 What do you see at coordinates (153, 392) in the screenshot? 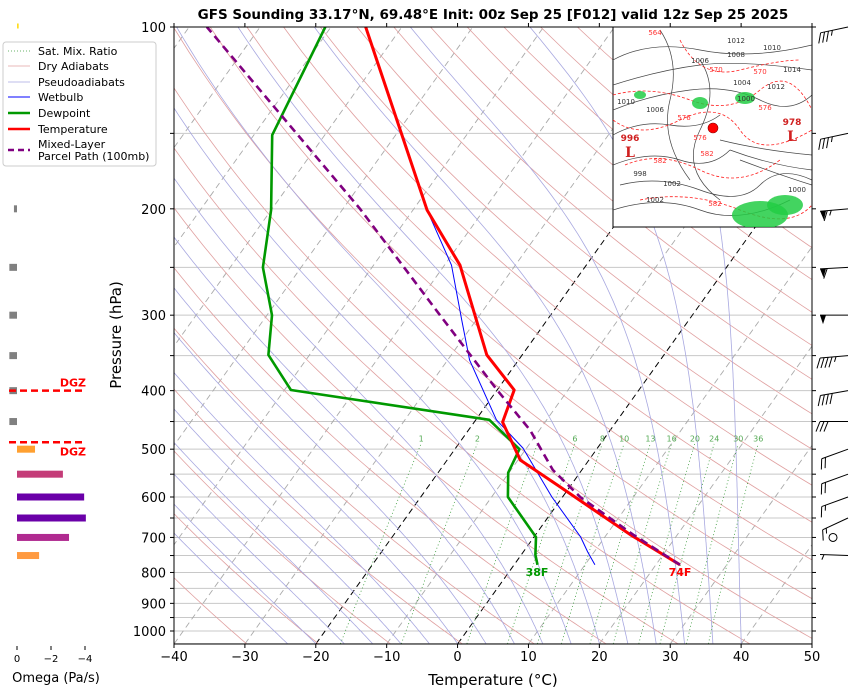
I see `y-tick-label: 400` at bounding box center [153, 392].